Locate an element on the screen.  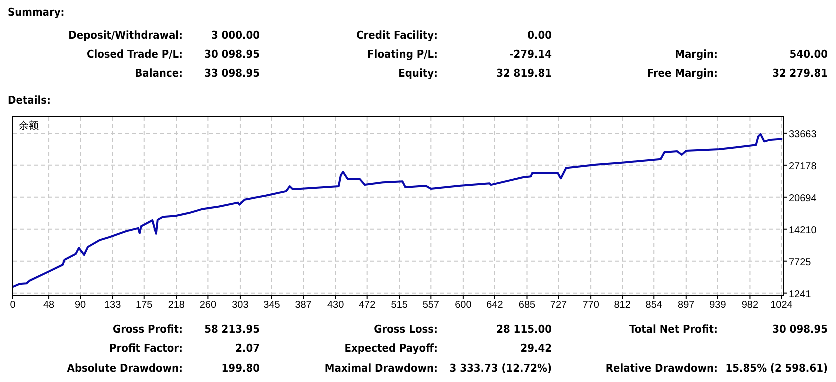
x-tick-label: 982 is located at coordinates (750, 305).